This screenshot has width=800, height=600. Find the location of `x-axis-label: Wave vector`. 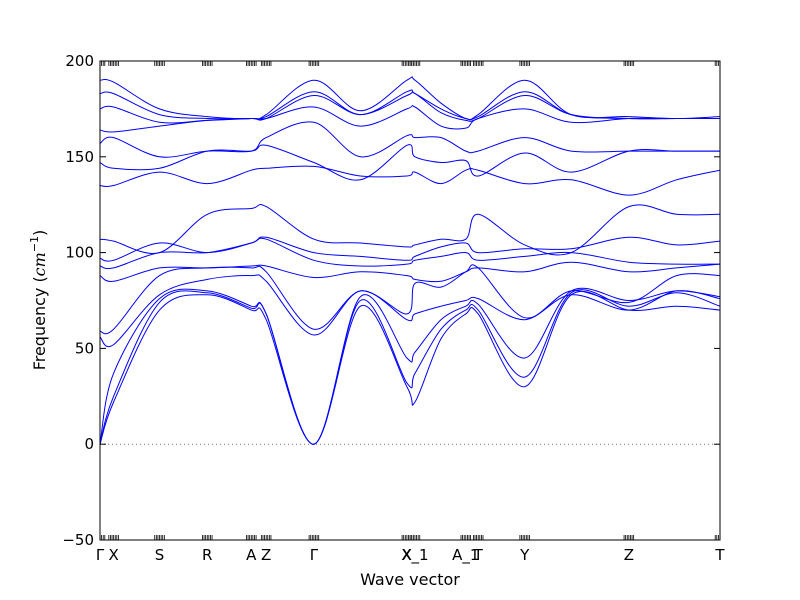

x-axis-label: Wave vector is located at coordinates (410, 579).